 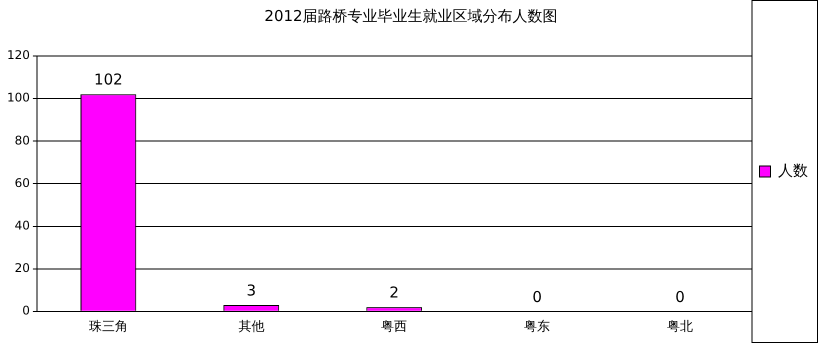 I want to click on x-tick-label: 其他, so click(x=251, y=327).